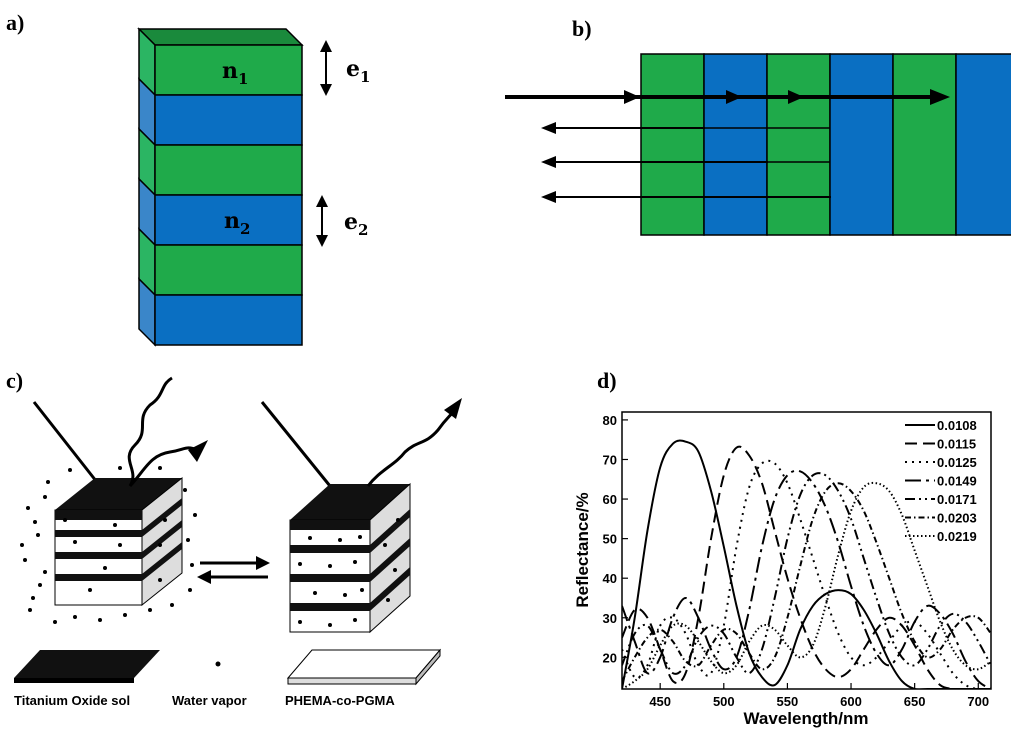  I want to click on panel-label-d: d), so click(607, 380).